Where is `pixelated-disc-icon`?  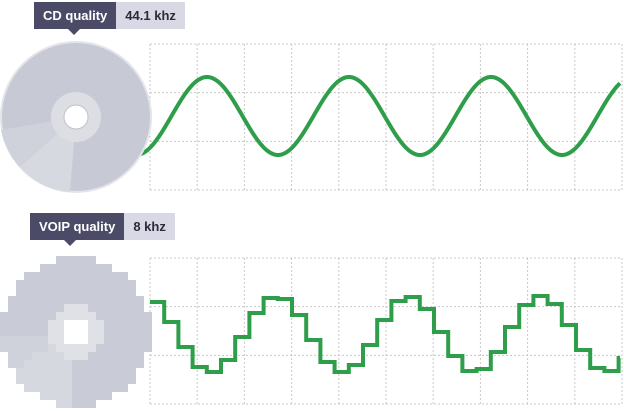
pixelated-disc-icon is located at coordinates (76, 332).